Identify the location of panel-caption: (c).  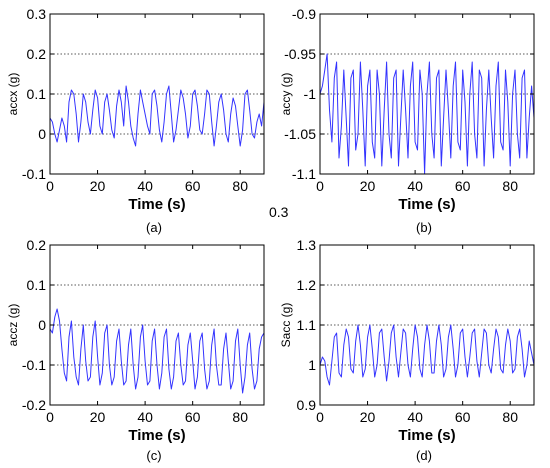
(153, 455).